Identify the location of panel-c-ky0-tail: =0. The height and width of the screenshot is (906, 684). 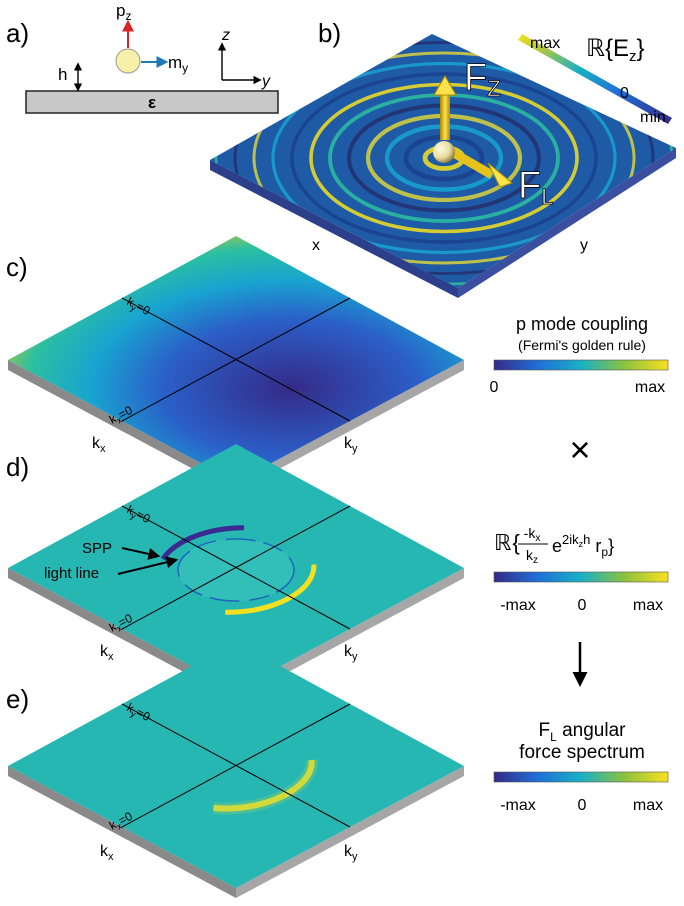
(143, 308).